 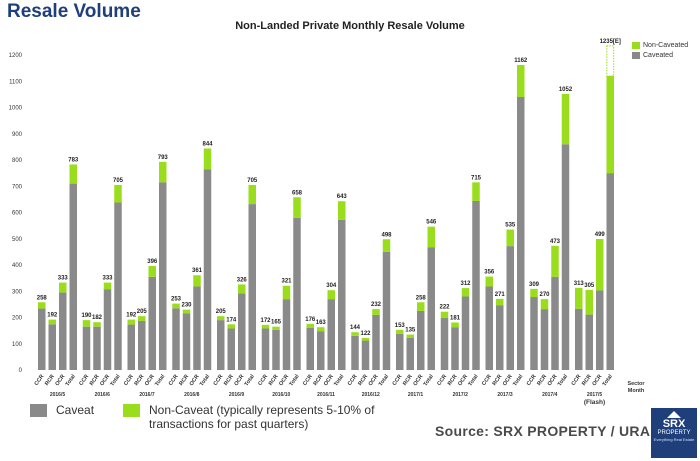 What do you see at coordinates (297, 193) in the screenshot?
I see `bar-value-label: 658` at bounding box center [297, 193].